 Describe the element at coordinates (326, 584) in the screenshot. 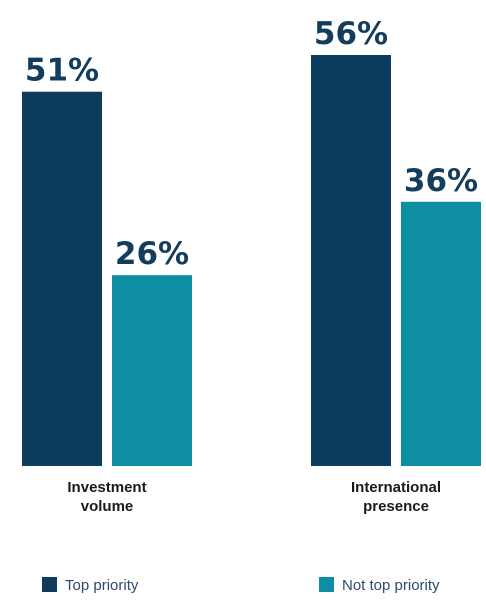

I see `legend-swatch-not-top-priority` at that location.